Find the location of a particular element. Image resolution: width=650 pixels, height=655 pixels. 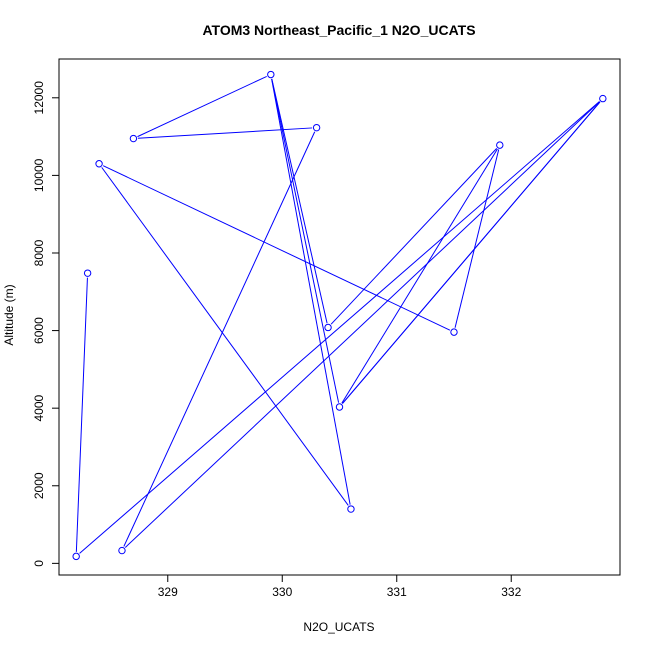

x-tick-label: 329 is located at coordinates (168, 592).